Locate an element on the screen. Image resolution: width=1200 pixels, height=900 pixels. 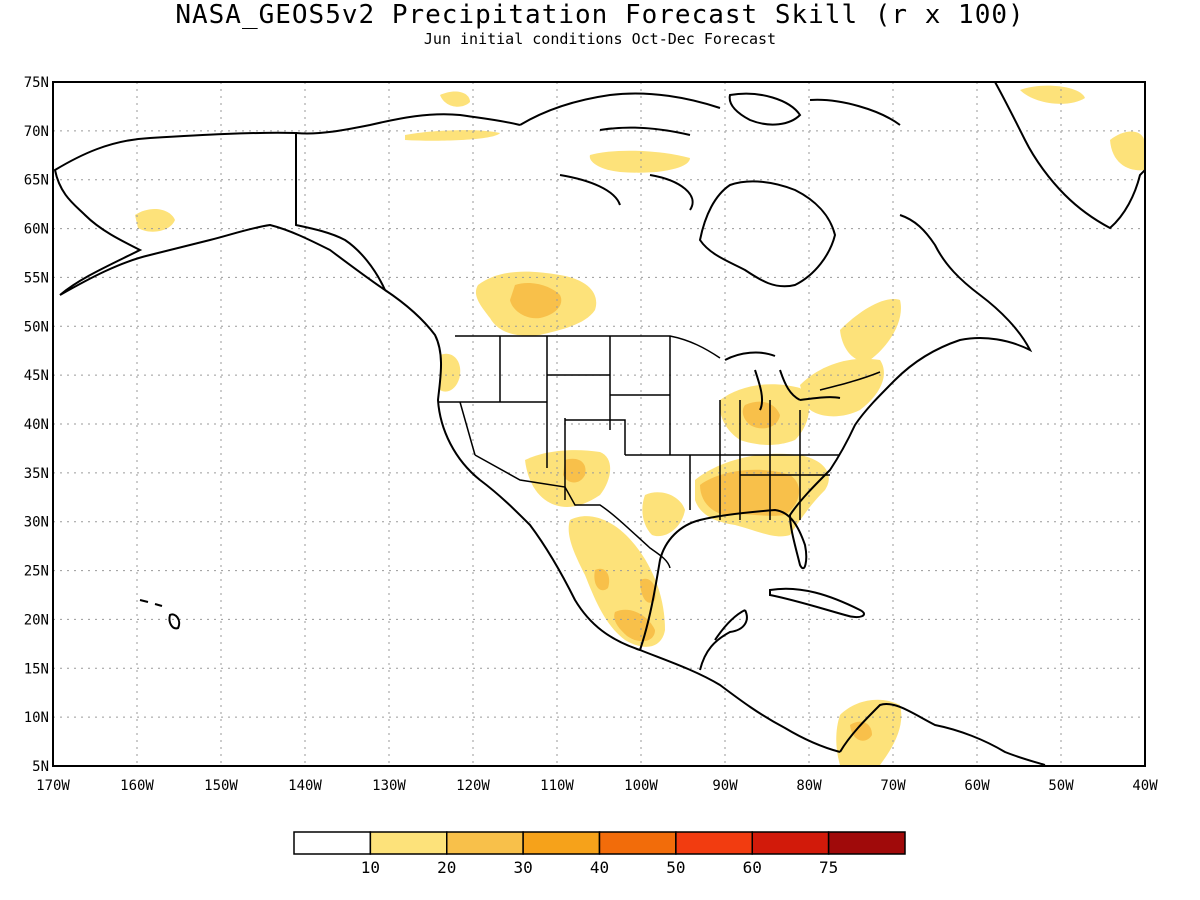
coast-greenland is located at coordinates (1070, 155).